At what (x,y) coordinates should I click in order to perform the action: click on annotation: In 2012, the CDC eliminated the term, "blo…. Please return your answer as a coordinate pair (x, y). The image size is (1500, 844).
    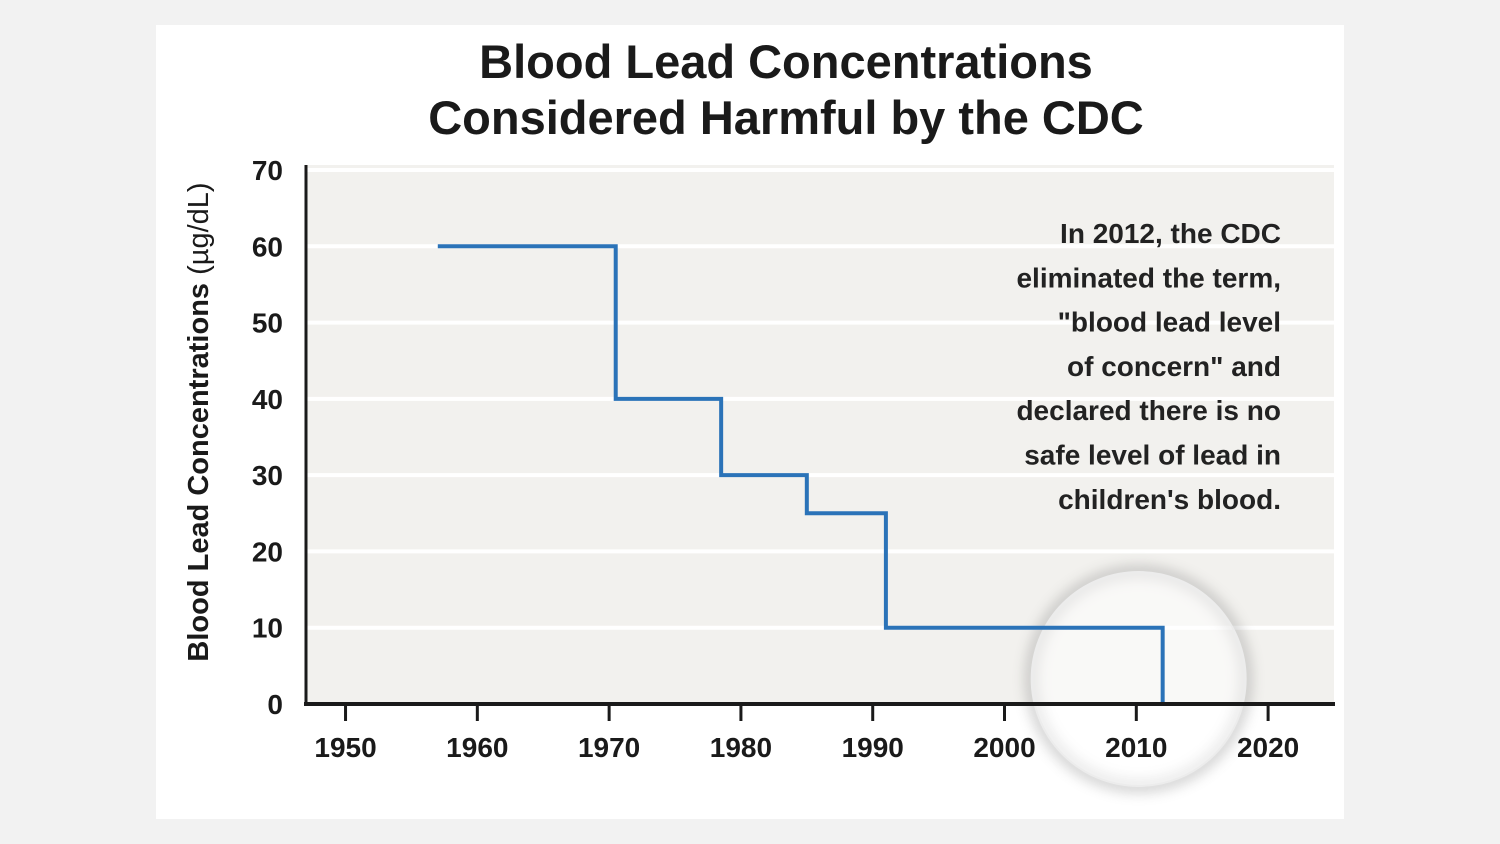
    Looking at the image, I should click on (1148, 366).